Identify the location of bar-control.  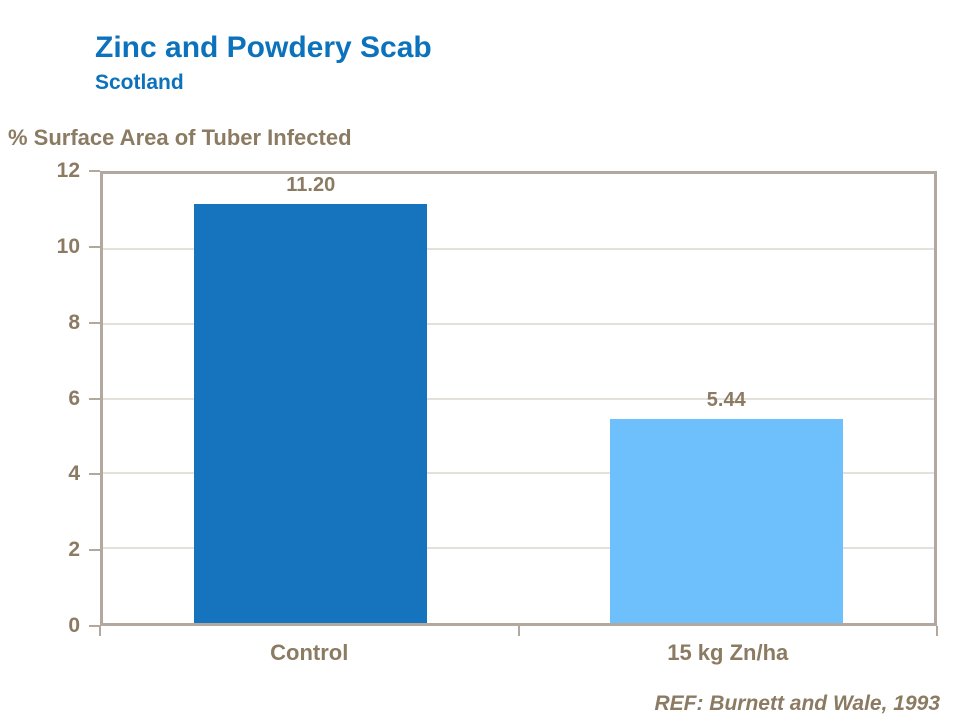
(311, 413).